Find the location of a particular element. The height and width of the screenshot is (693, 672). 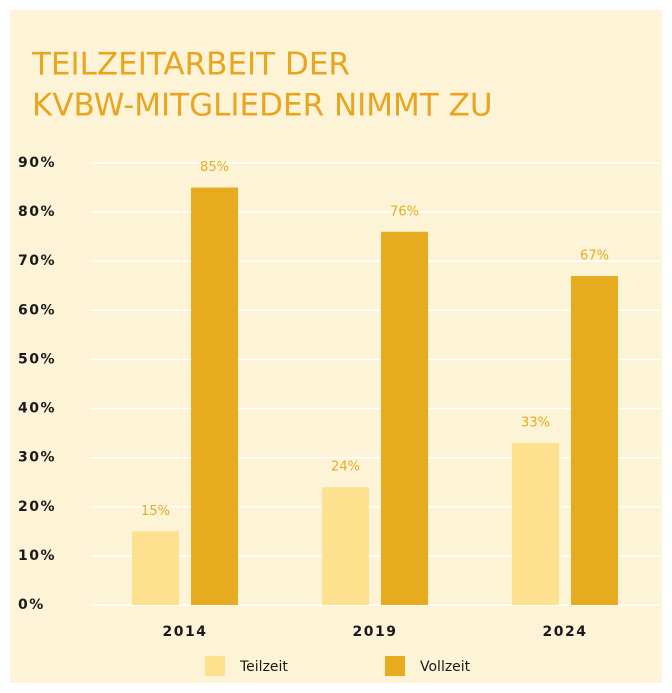

value-label: 33% is located at coordinates (535, 422).